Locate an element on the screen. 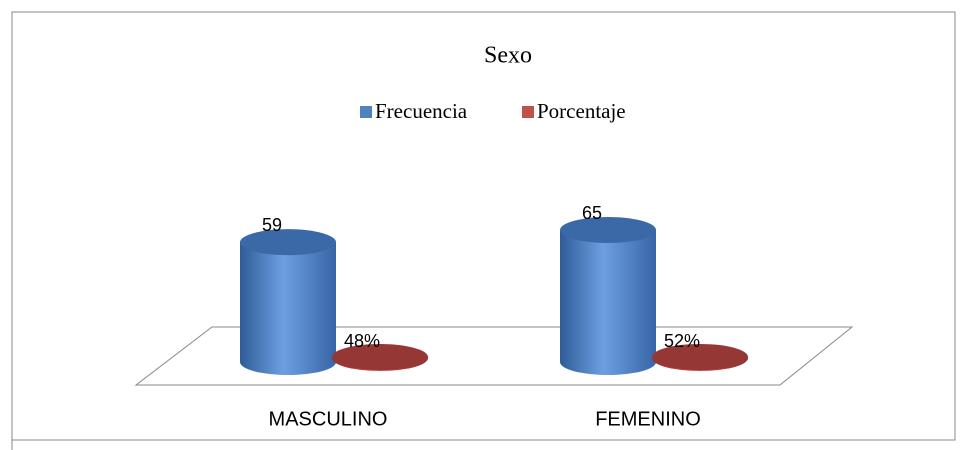  data-label: 59 is located at coordinates (272, 225).